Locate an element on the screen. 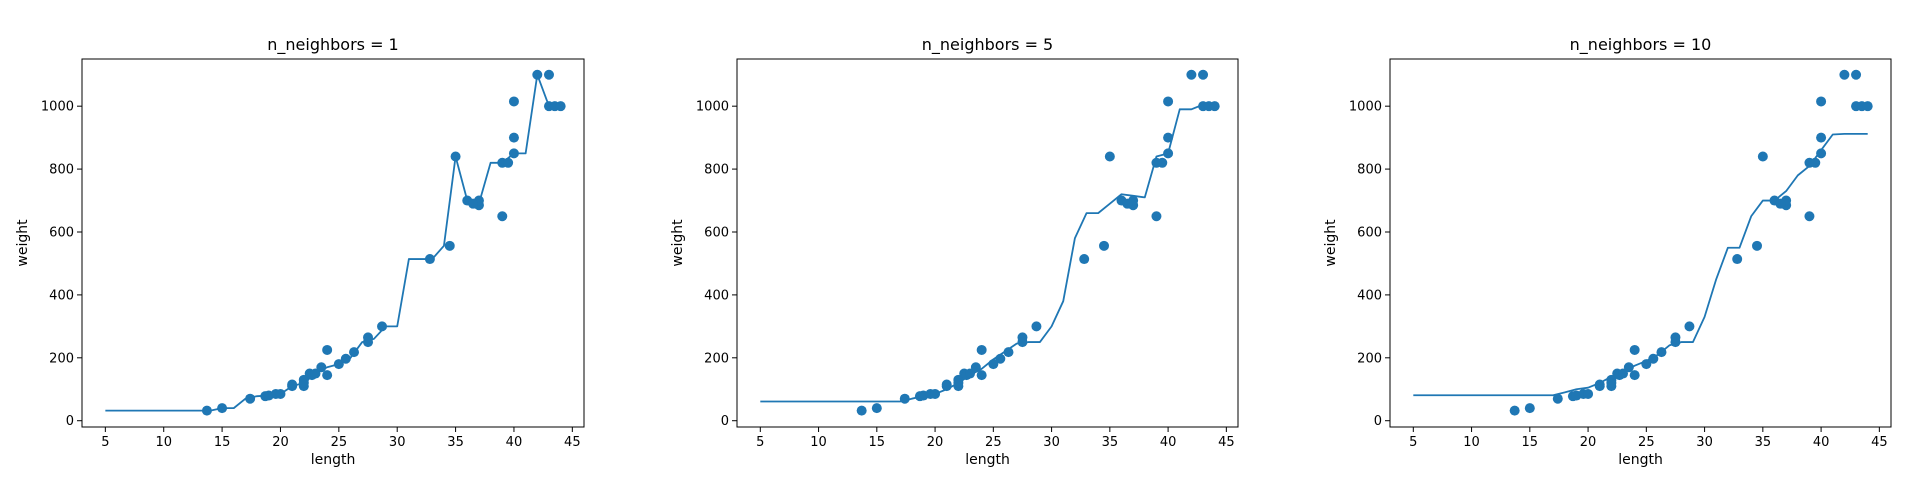  subplot-title: n_neighbors = 5 is located at coordinates (987, 45).